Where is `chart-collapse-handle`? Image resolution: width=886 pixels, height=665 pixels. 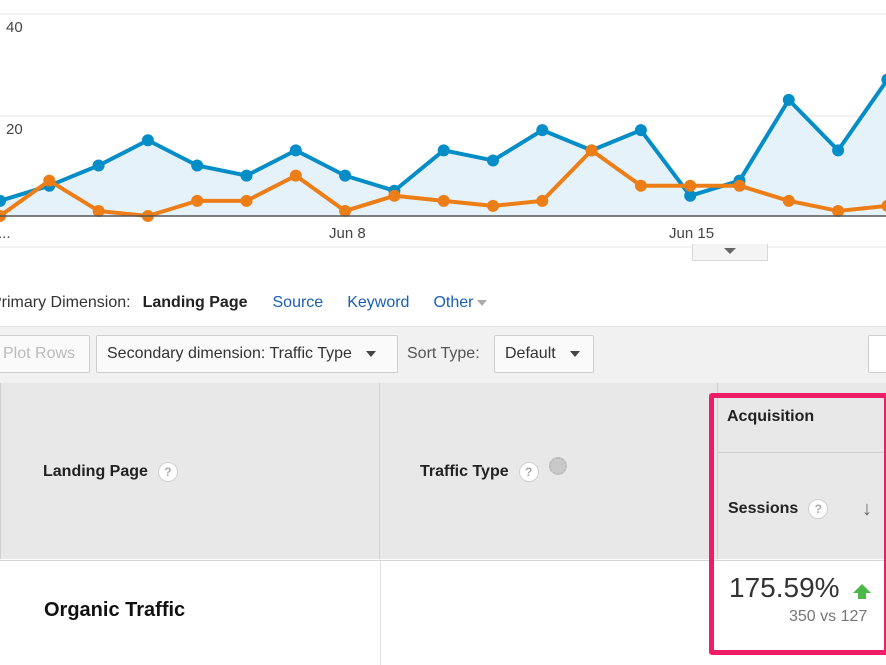 chart-collapse-handle is located at coordinates (730, 252).